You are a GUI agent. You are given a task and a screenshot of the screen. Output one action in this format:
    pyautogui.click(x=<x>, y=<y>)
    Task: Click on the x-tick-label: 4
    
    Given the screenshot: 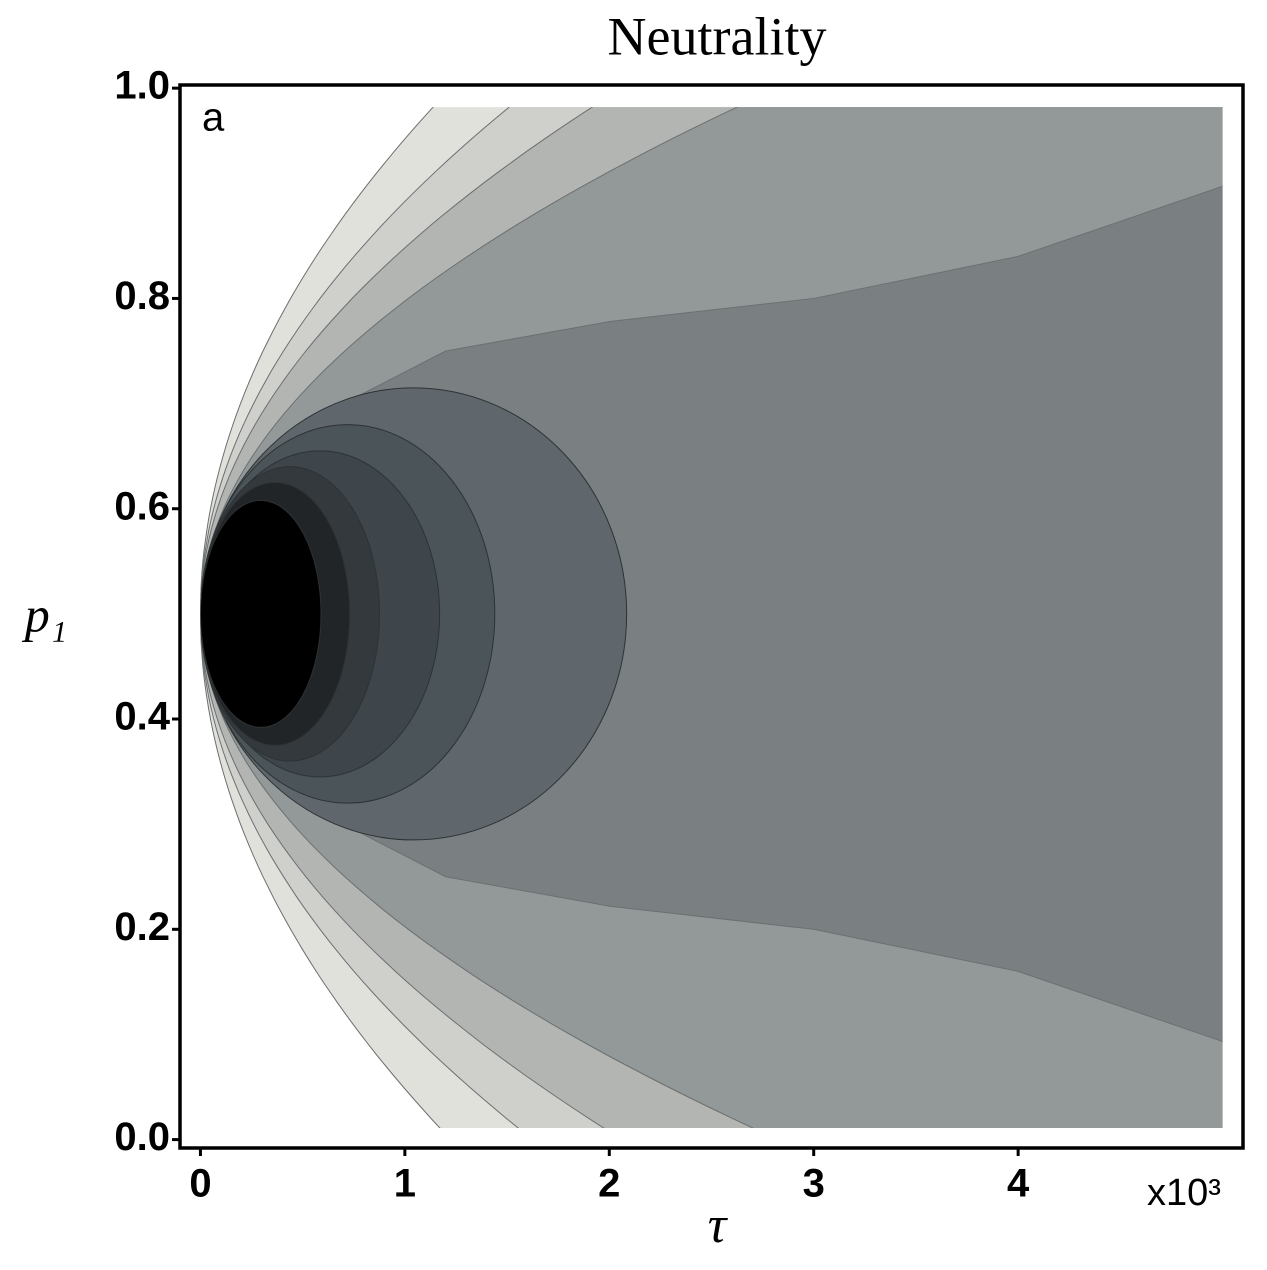 What is the action you would take?
    pyautogui.click(x=1018, y=1184)
    